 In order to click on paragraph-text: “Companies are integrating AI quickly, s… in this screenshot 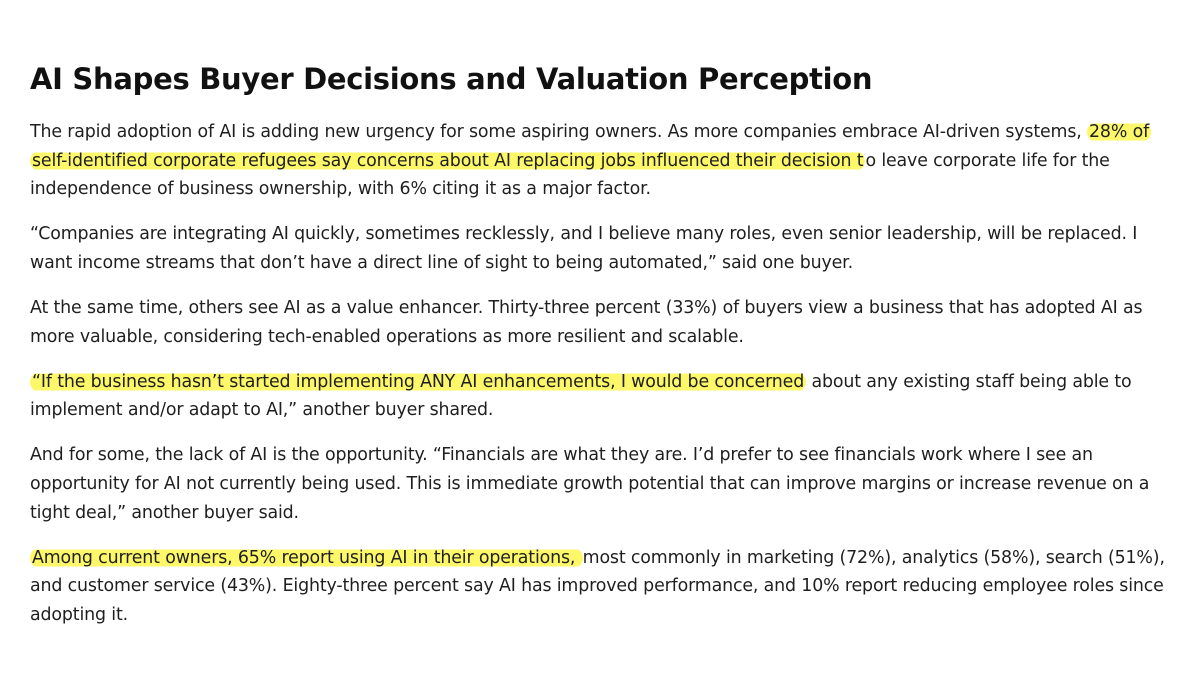, I will do `click(584, 248)`.